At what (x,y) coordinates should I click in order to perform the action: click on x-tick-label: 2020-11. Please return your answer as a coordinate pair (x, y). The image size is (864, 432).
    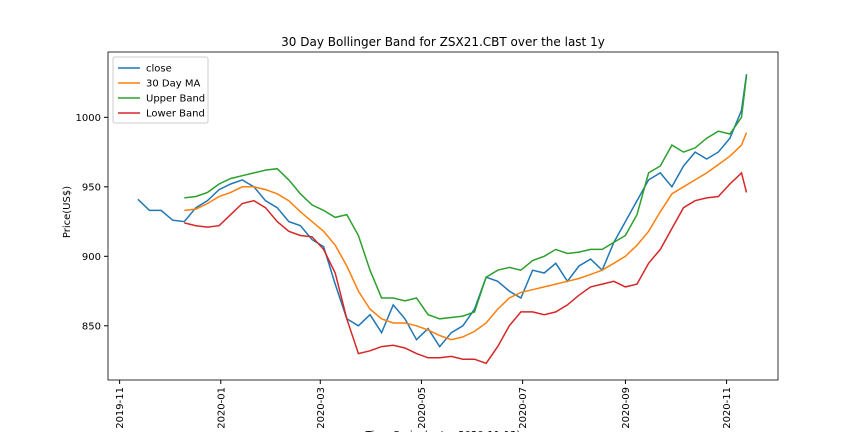
    Looking at the image, I should click on (727, 408).